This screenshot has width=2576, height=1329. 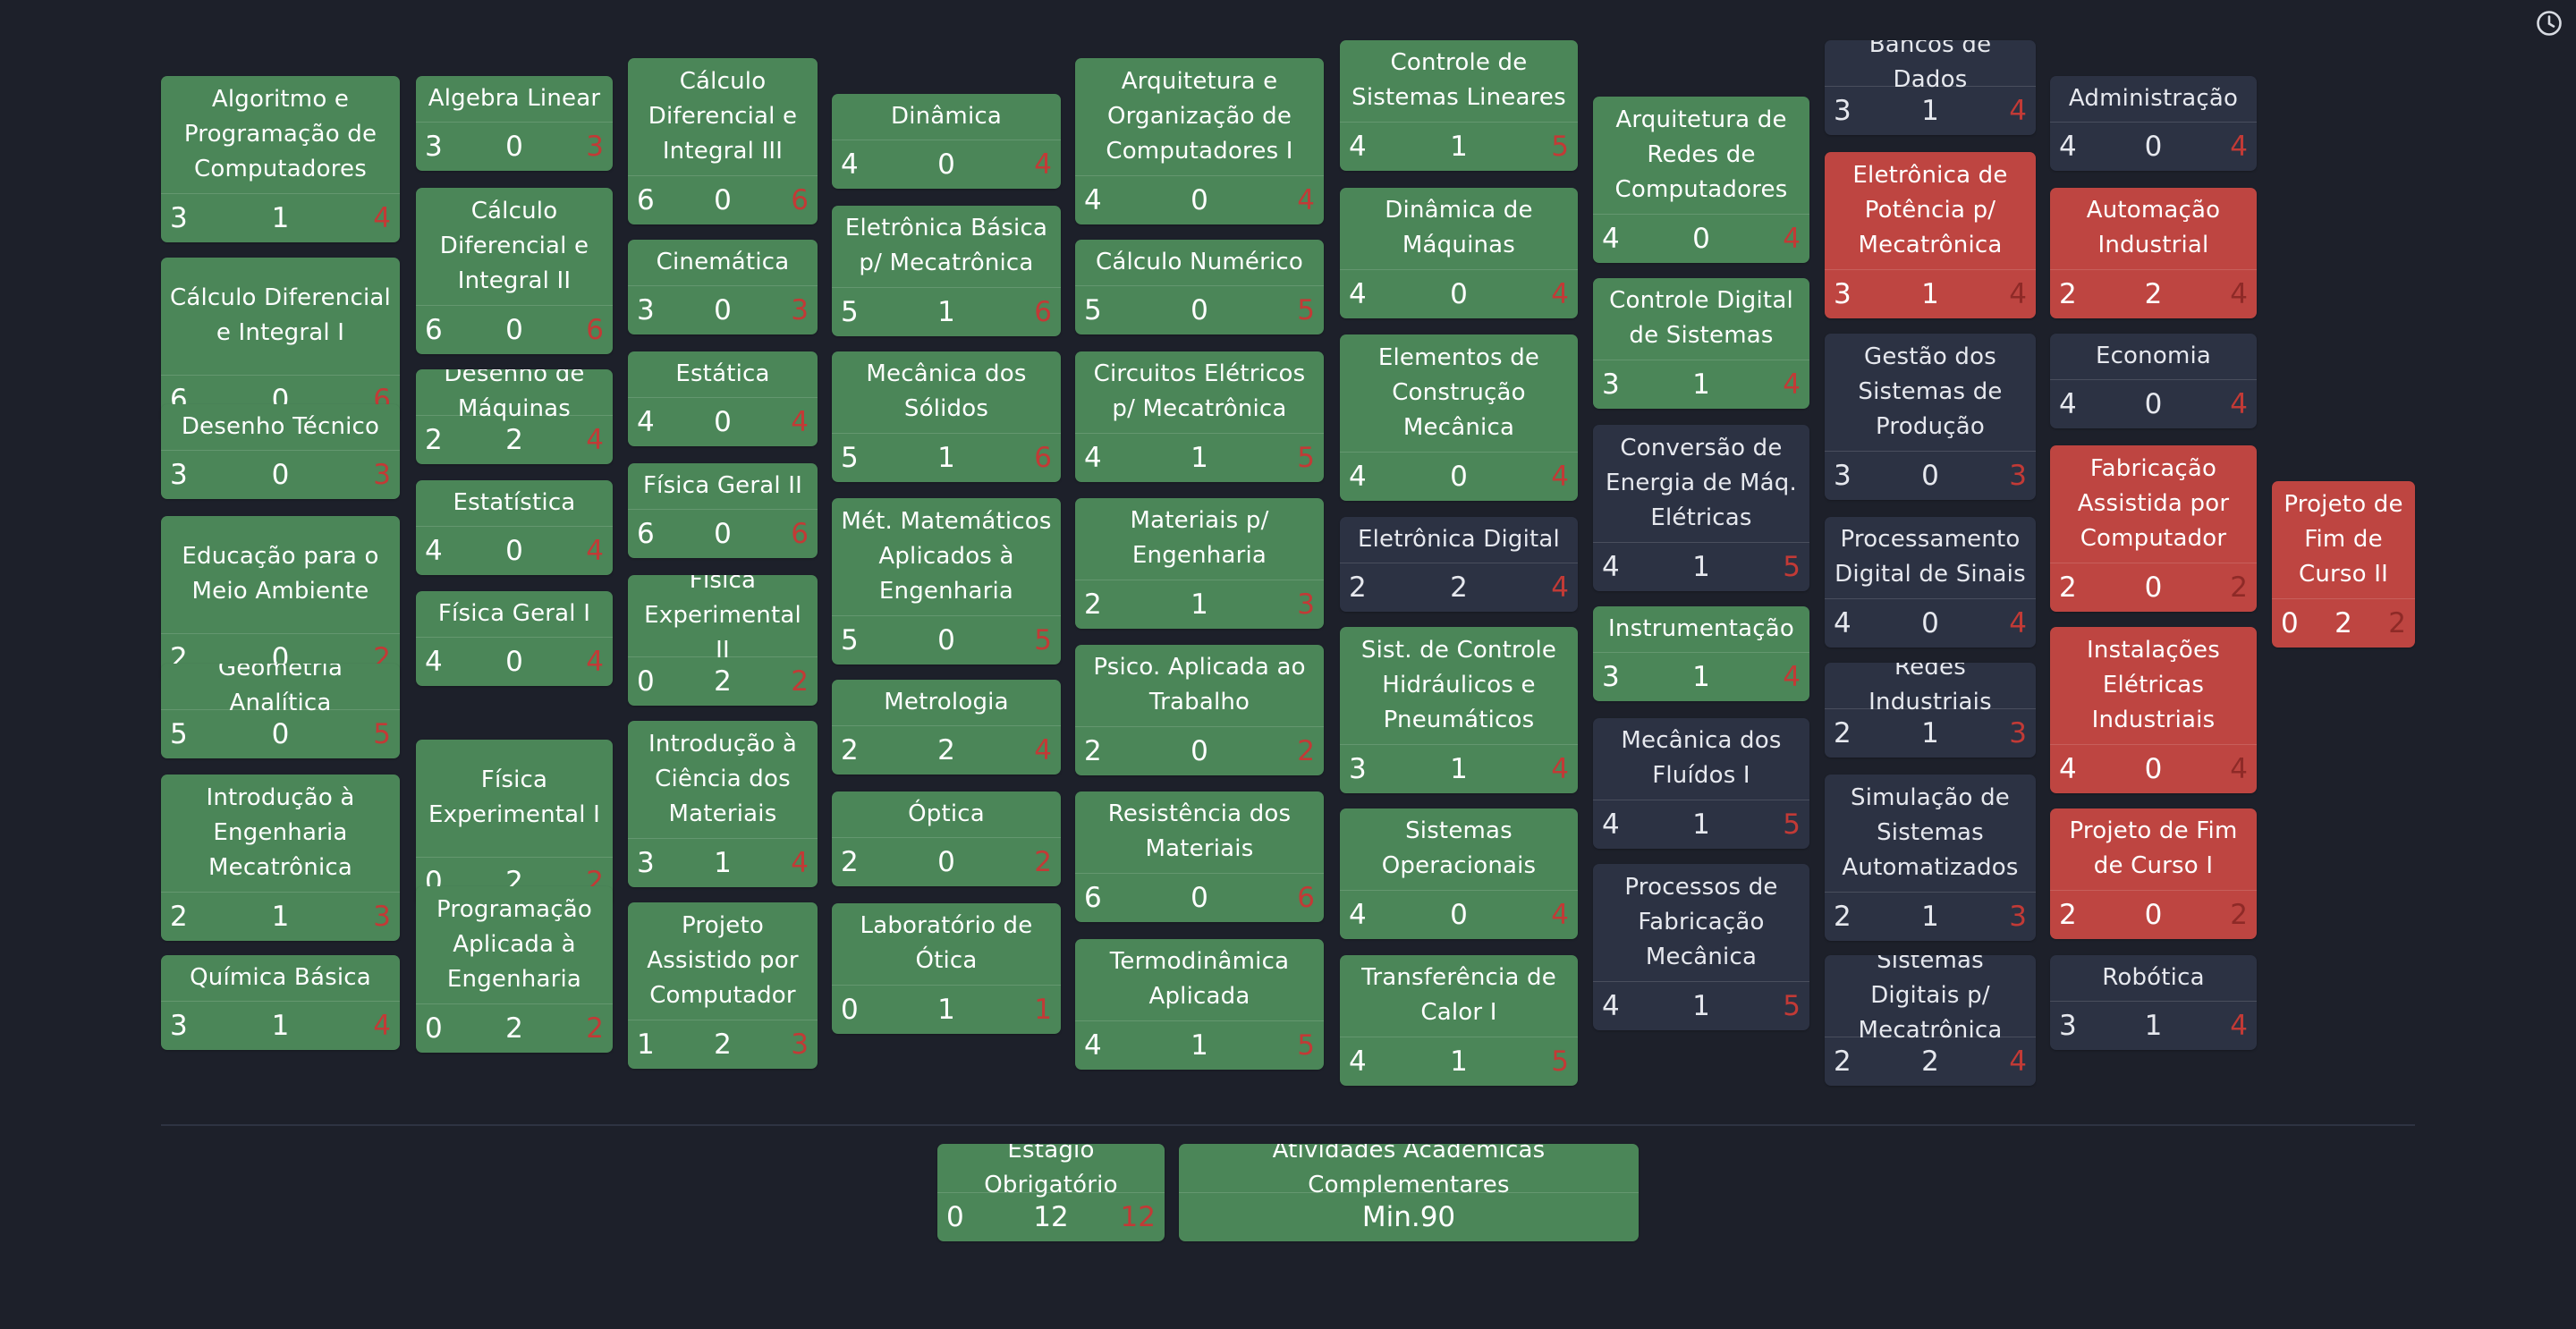 I want to click on course-card: Cálculo Diferencial e Integral III 6 0 6, so click(x=723, y=141).